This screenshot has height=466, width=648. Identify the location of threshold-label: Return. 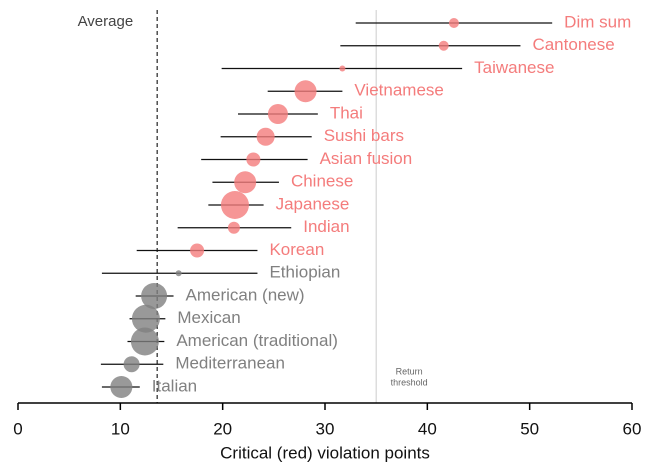
(409, 371).